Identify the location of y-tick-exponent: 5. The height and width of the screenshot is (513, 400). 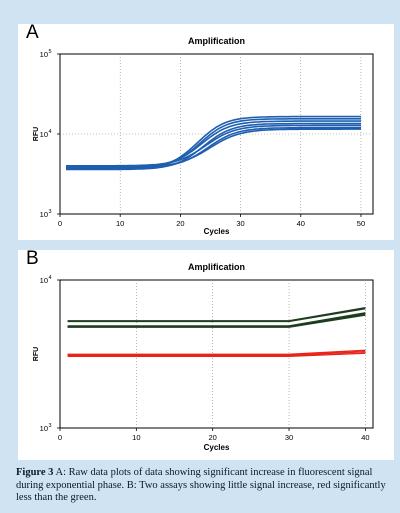
(50, 52).